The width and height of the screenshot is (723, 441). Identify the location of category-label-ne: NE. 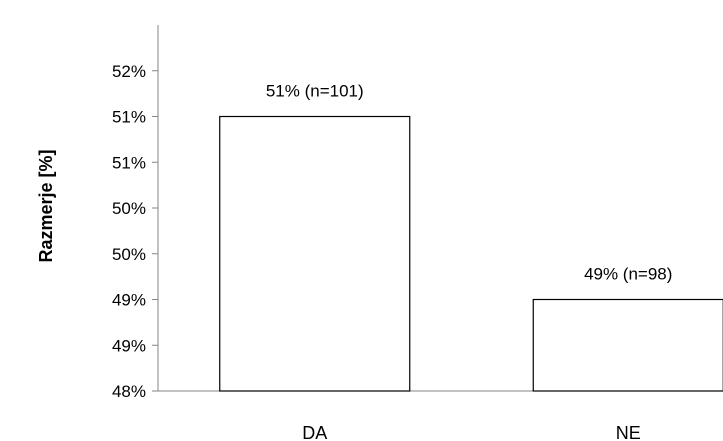
(628, 432).